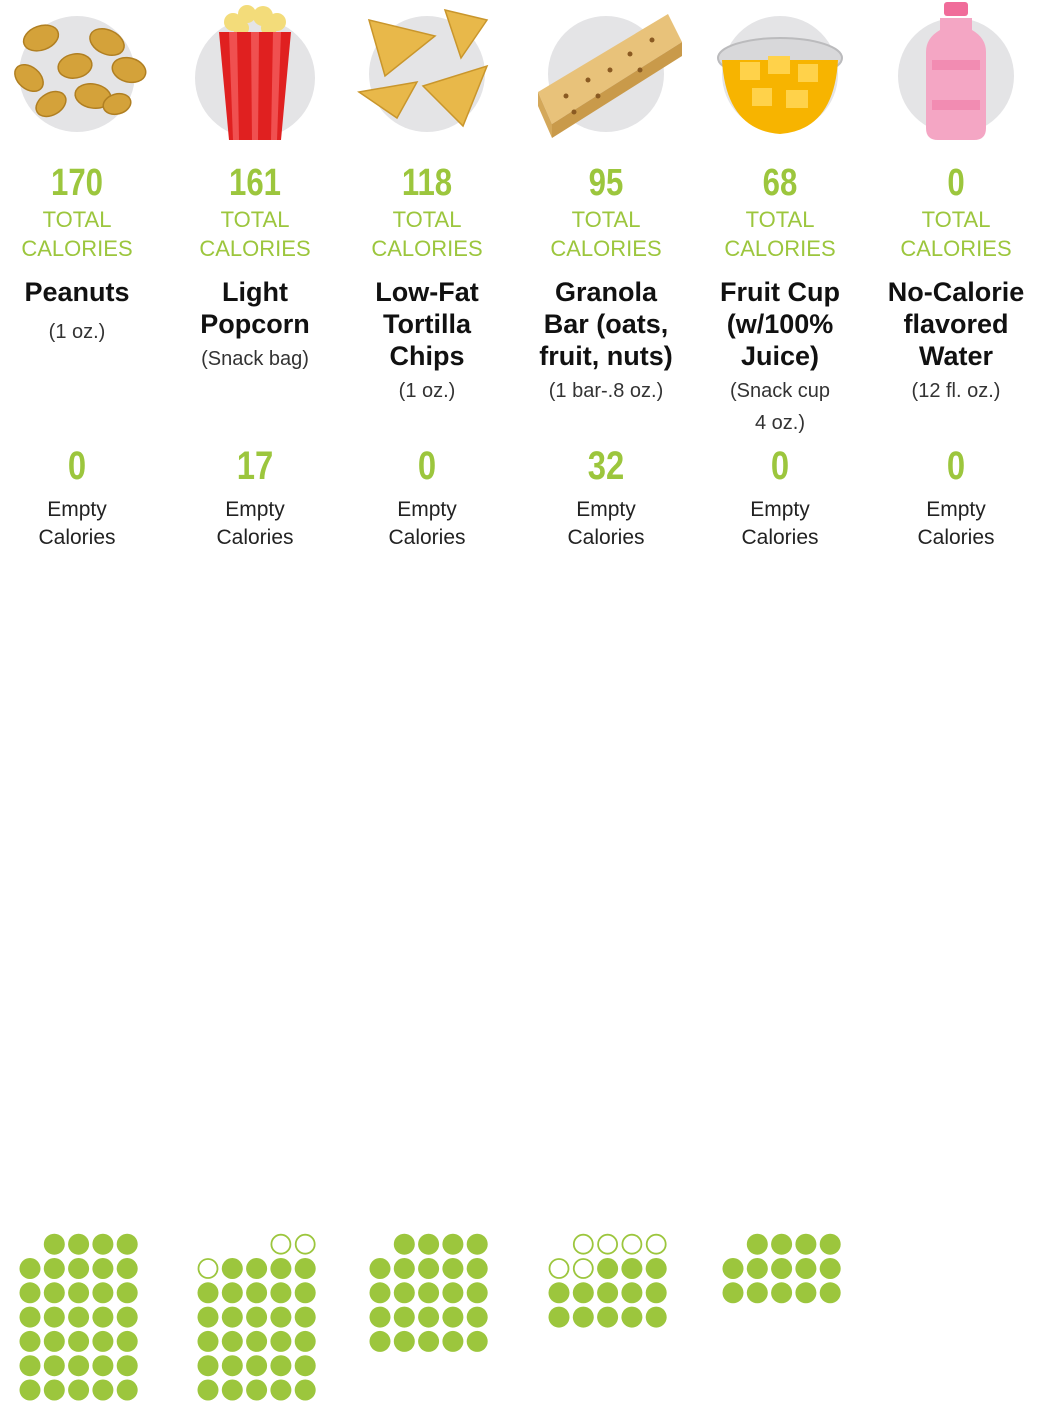 This screenshot has height=1404, width=1055. I want to click on total-calories-value: 95, so click(606, 183).